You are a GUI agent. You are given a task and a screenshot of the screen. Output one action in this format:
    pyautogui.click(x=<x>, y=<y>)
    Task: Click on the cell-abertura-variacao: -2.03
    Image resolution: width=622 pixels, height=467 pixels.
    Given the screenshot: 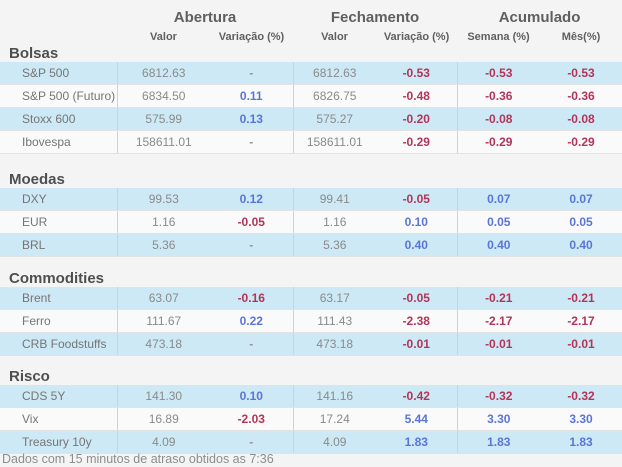 What is the action you would take?
    pyautogui.click(x=251, y=419)
    